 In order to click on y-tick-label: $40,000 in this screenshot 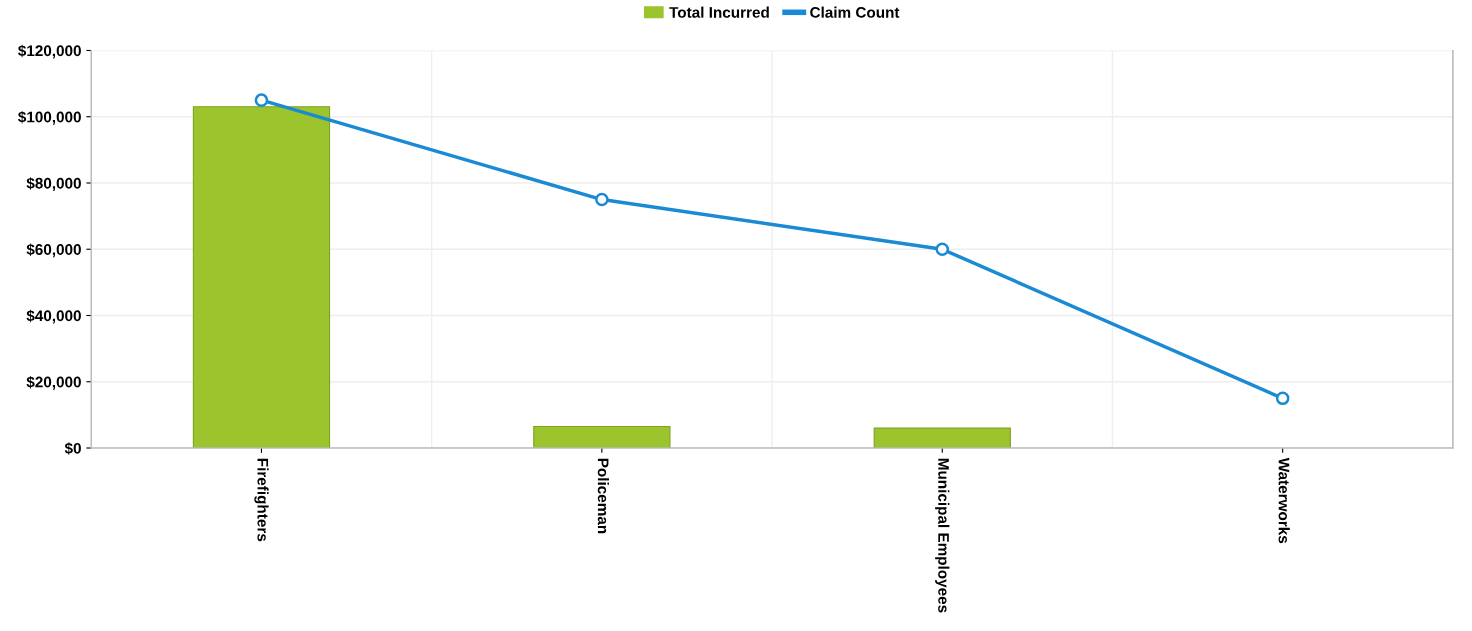, I will do `click(53, 316)`.